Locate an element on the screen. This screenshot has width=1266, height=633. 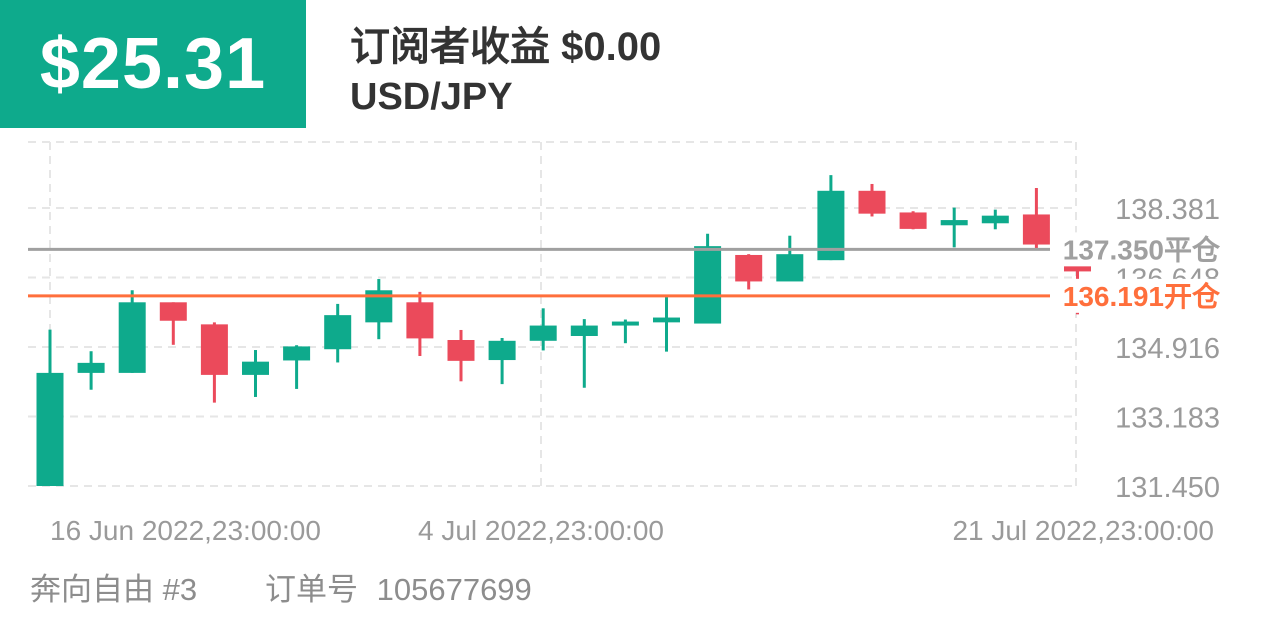
symbol-label: USD/JPY is located at coordinates (431, 97).